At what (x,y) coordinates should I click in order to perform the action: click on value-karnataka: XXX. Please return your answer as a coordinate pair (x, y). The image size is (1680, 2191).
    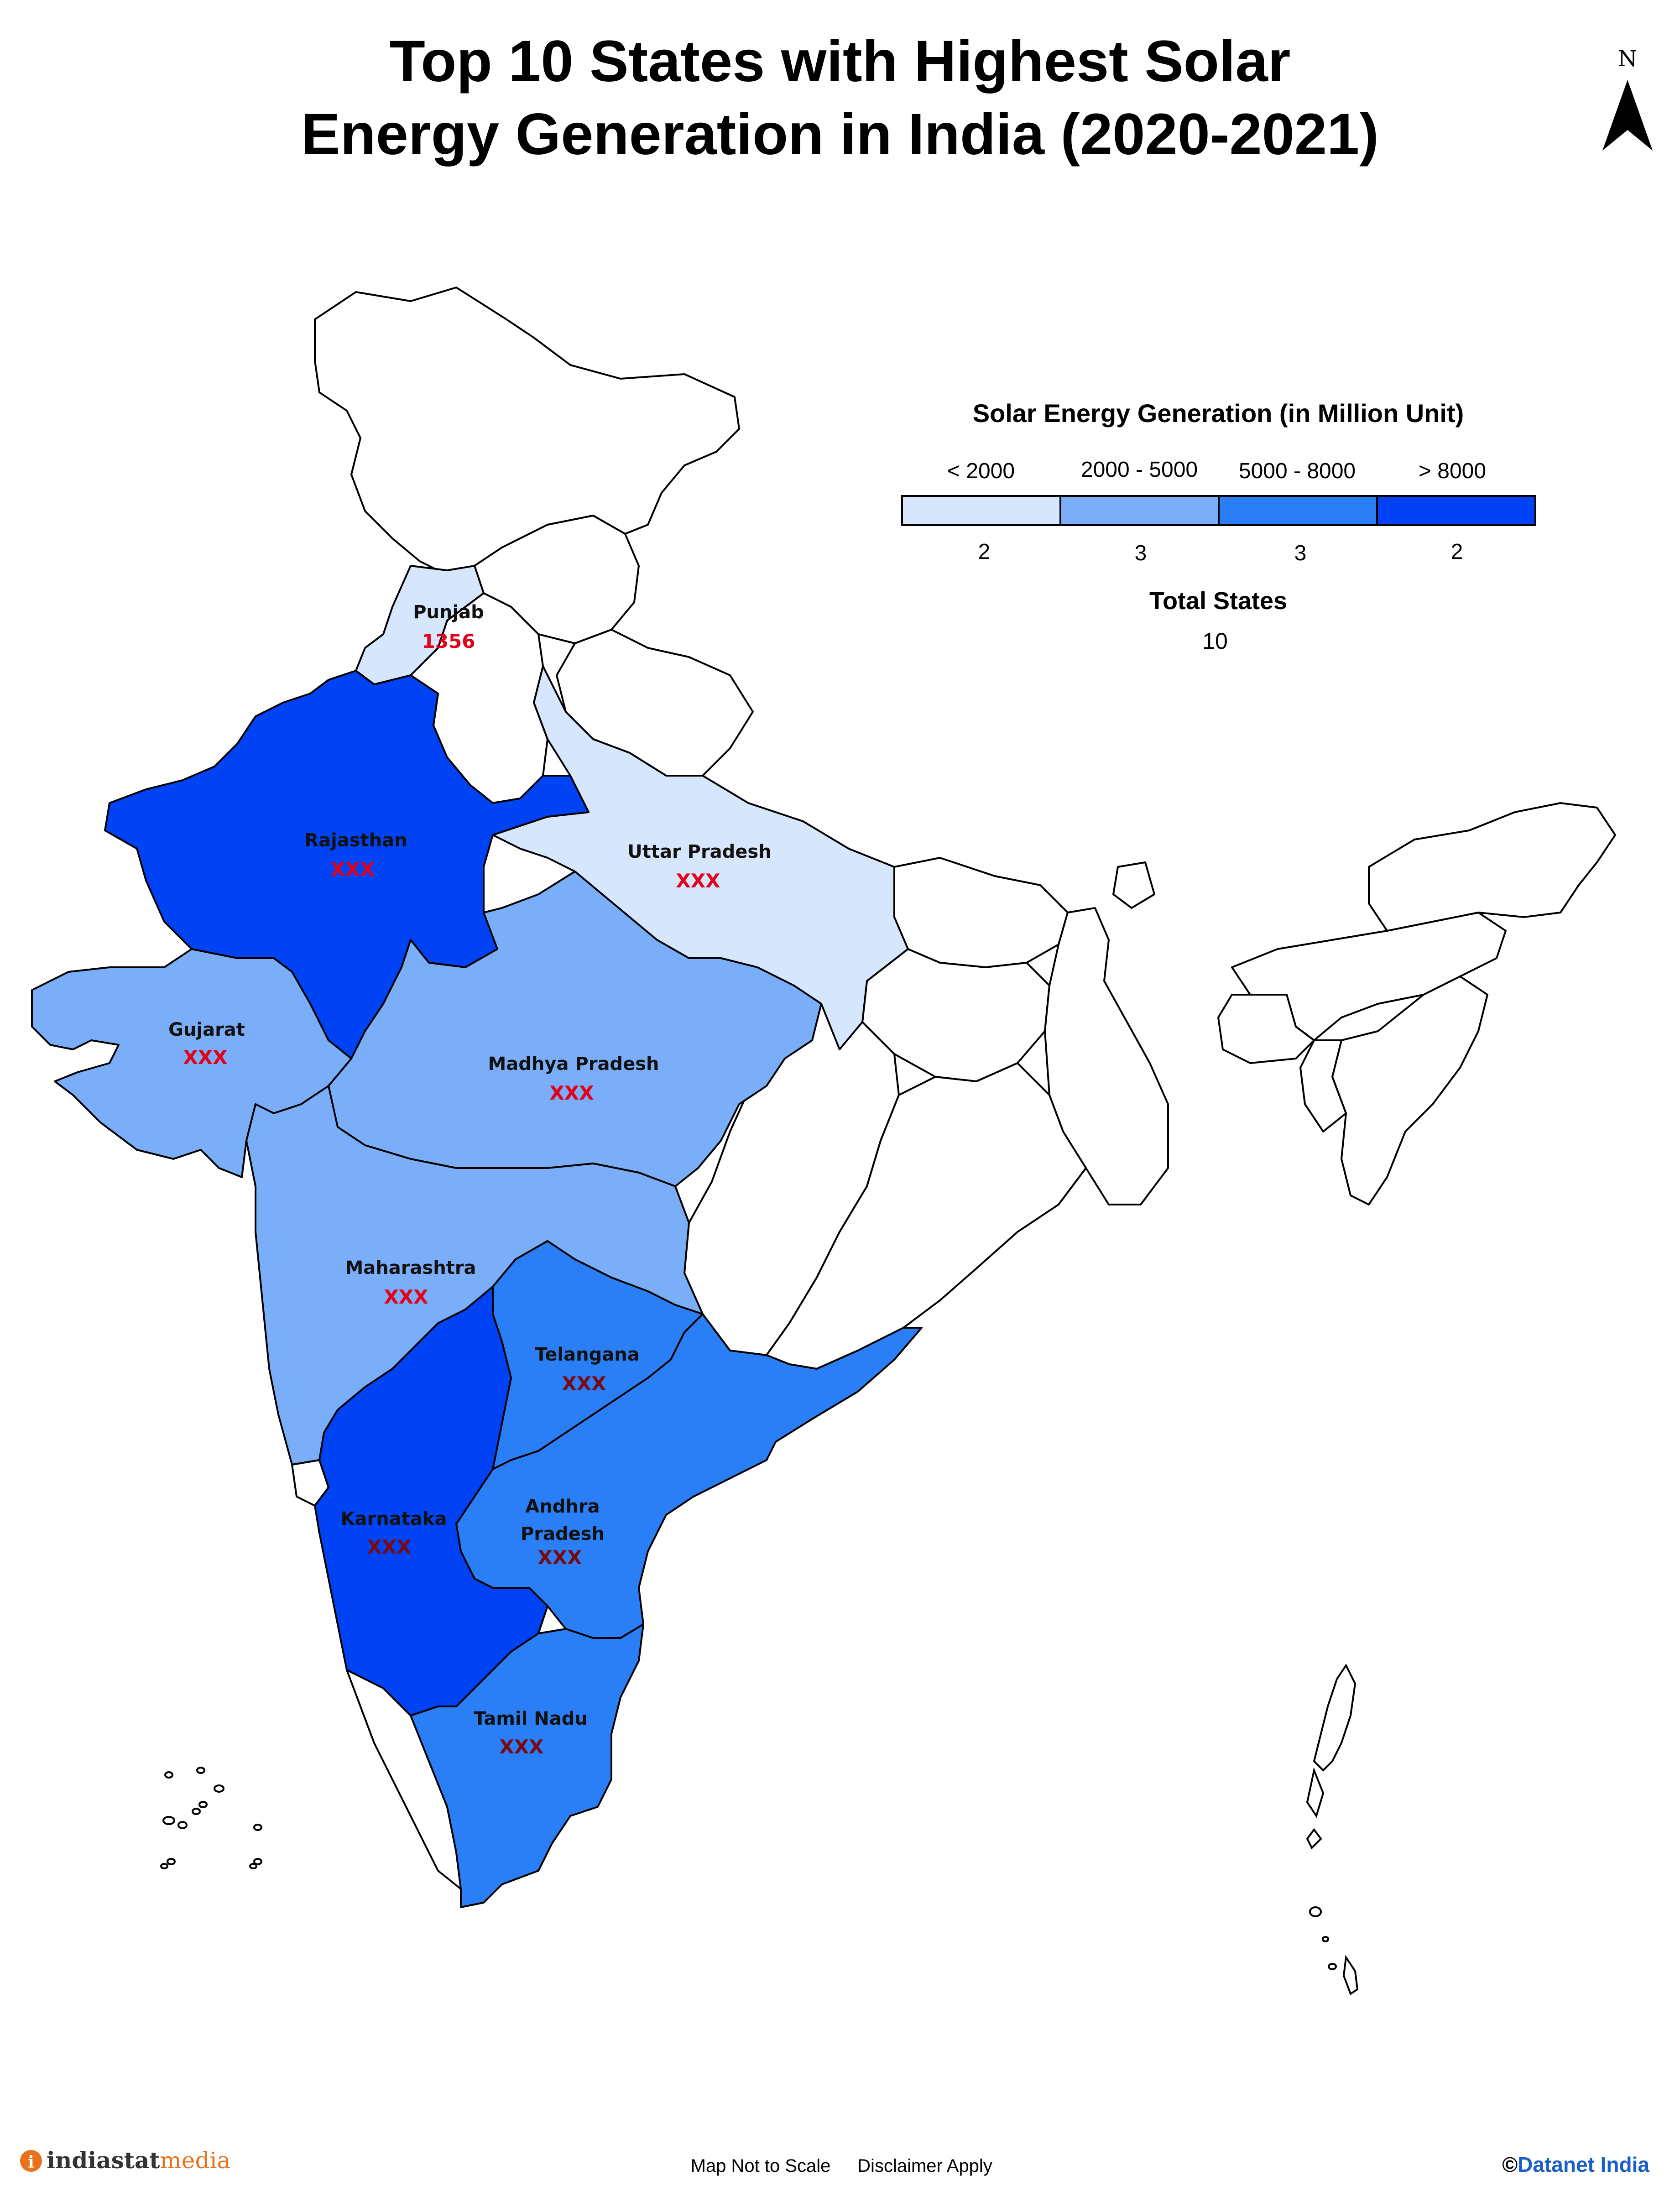
    Looking at the image, I should click on (389, 1547).